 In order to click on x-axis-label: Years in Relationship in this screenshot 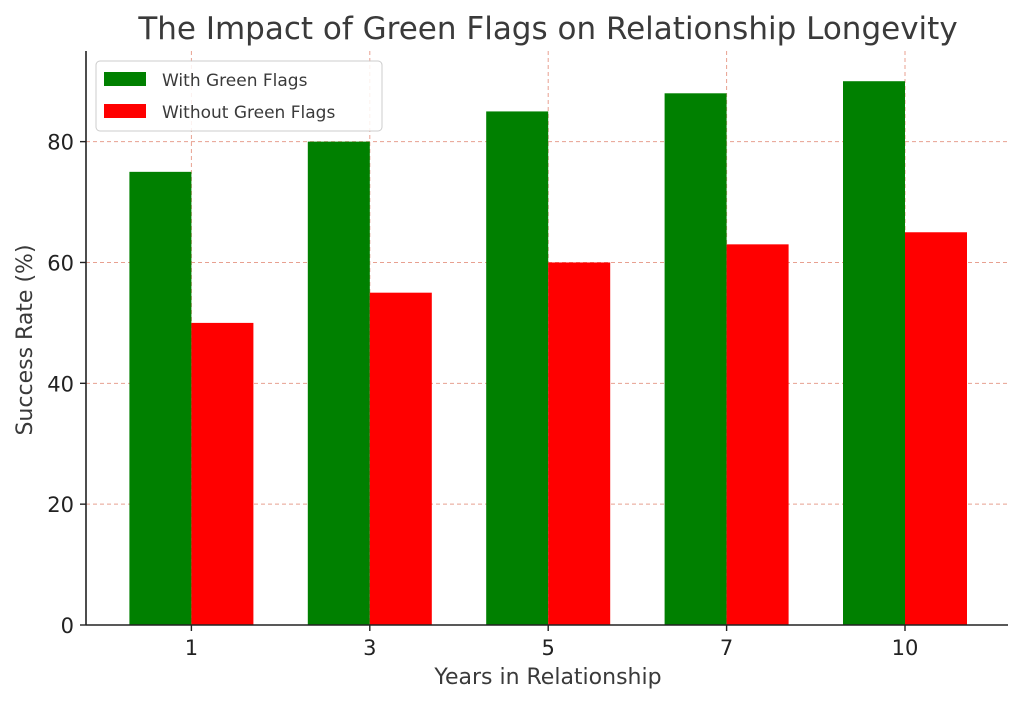, I will do `click(547, 677)`.